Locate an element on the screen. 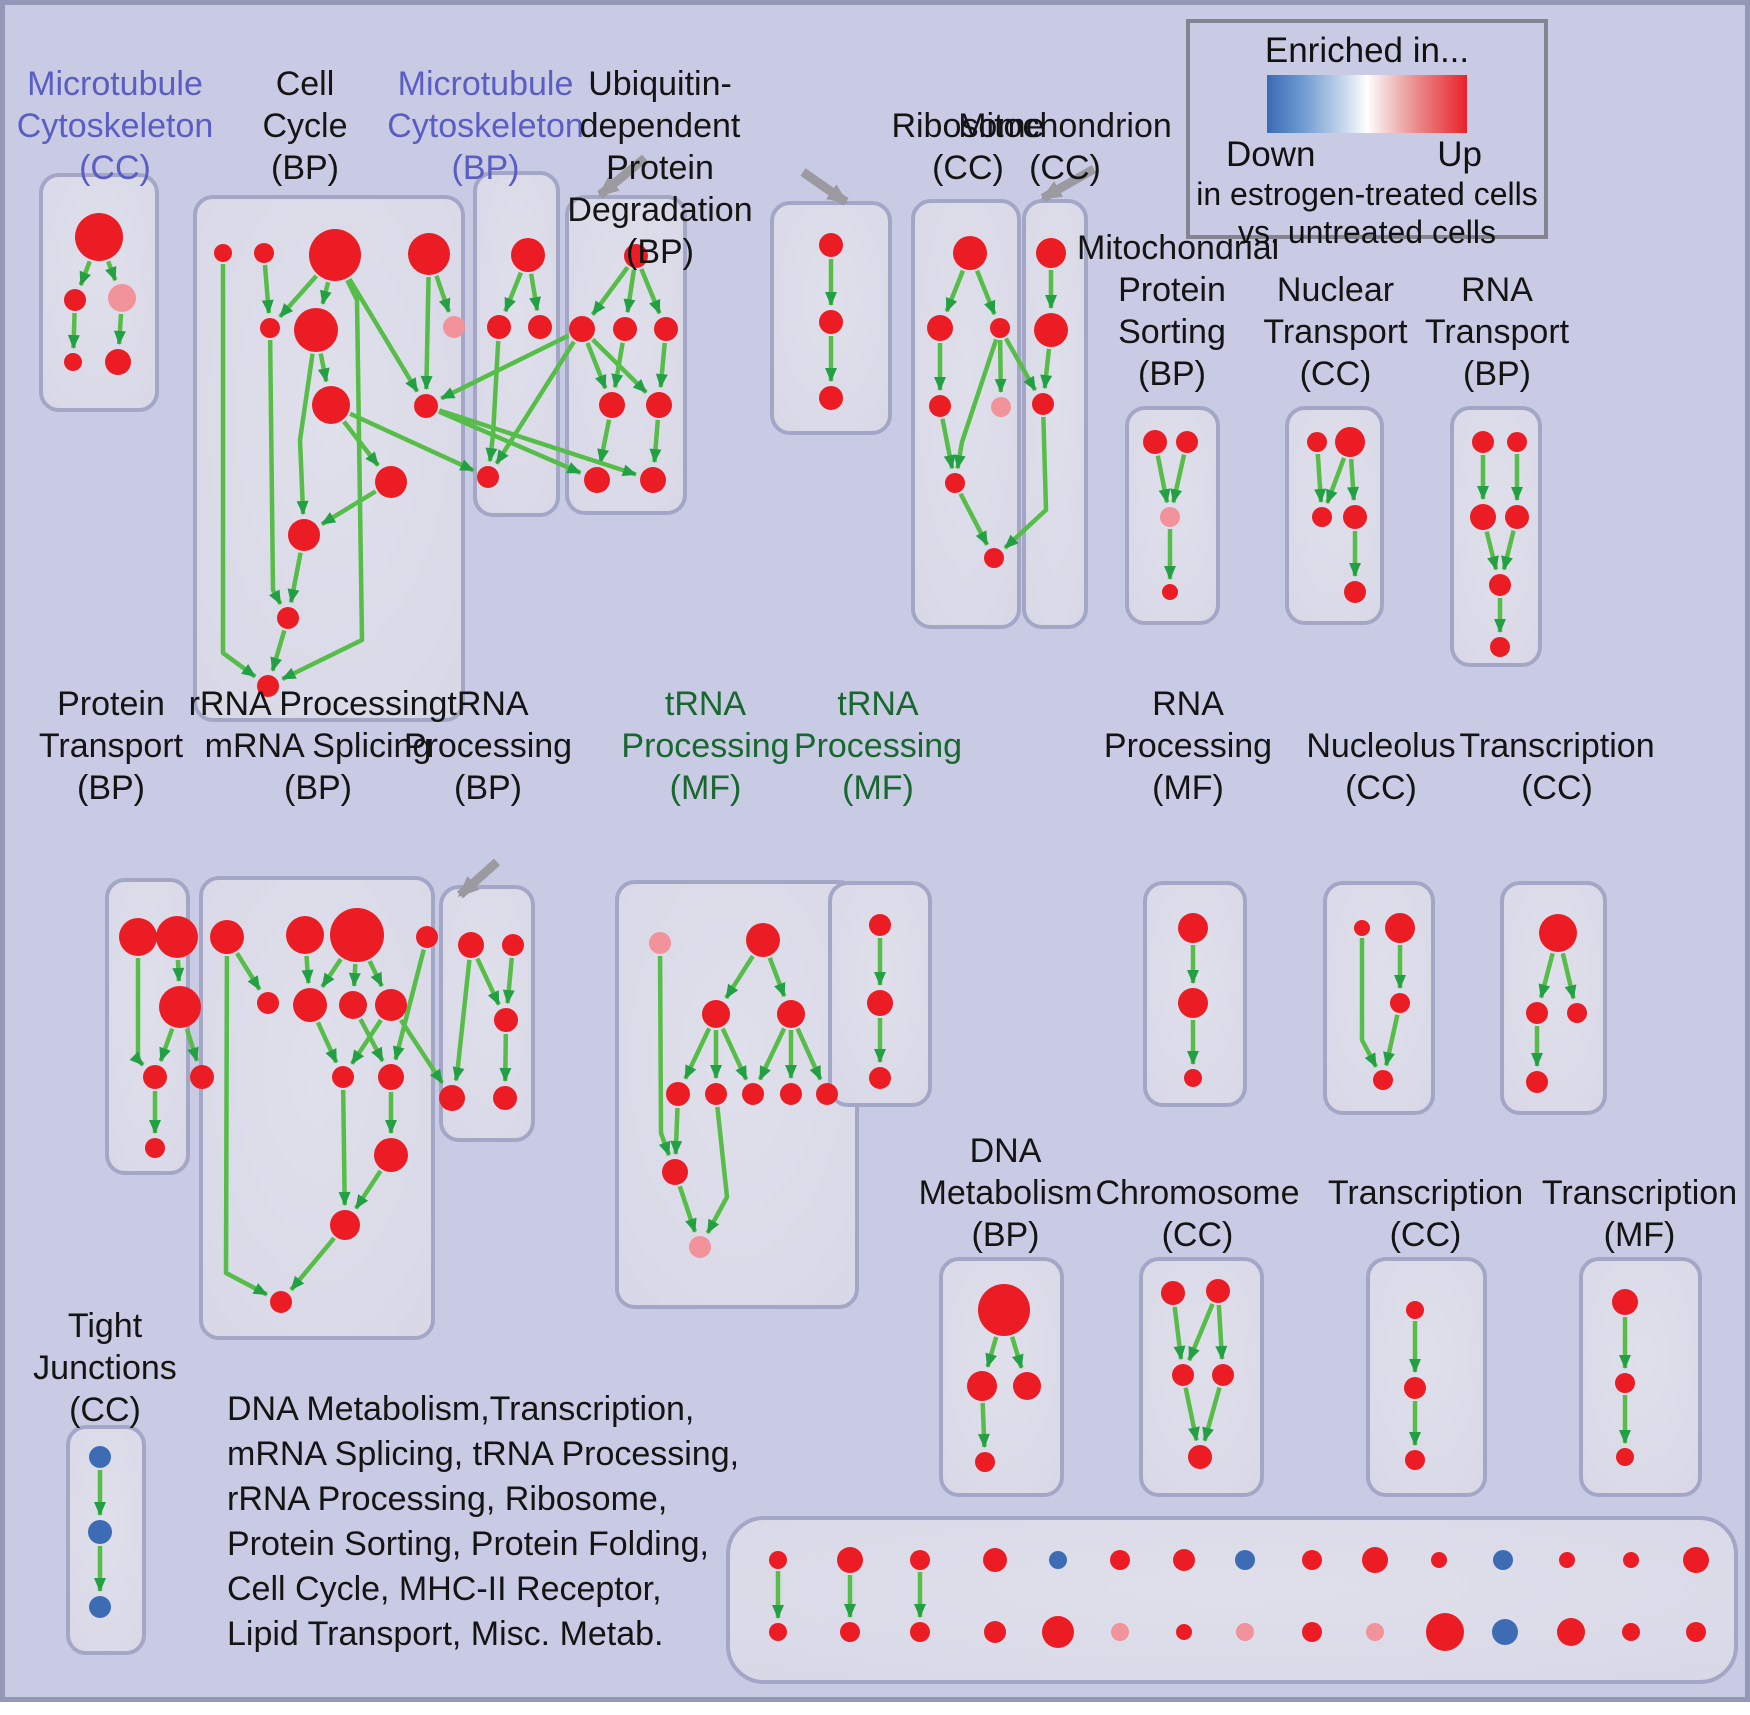 The height and width of the screenshot is (1715, 1750). label-rna-processing-mf: RNA Processing (MF) is located at coordinates (1188, 746).